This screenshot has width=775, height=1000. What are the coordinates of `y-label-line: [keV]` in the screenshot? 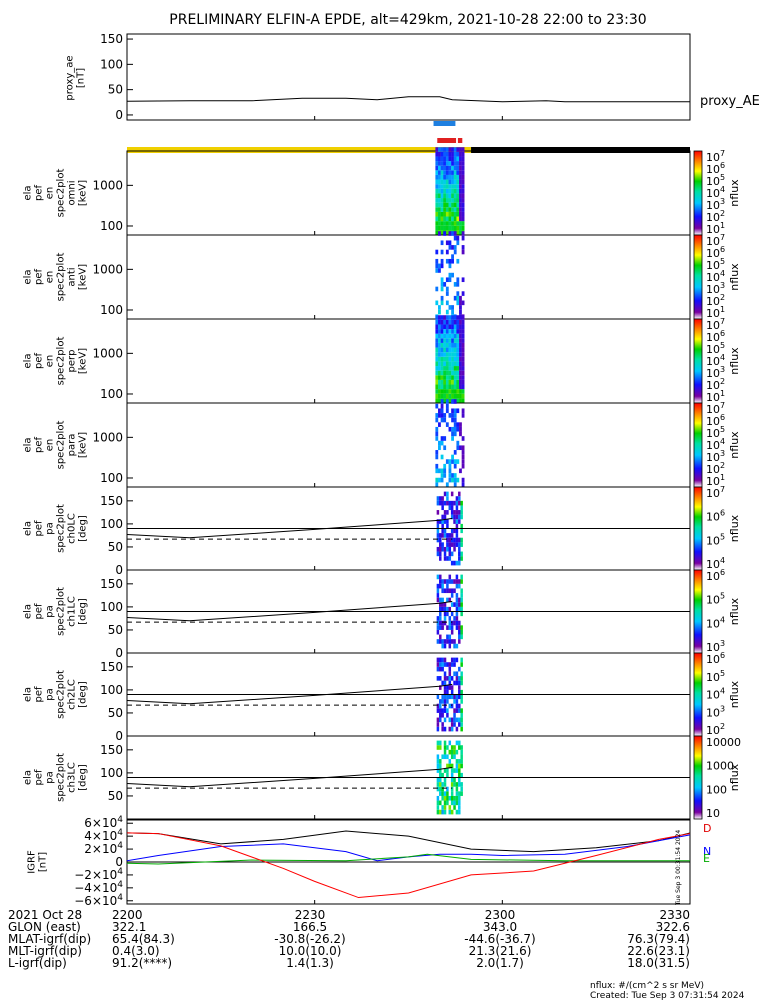 It's located at (83, 193).